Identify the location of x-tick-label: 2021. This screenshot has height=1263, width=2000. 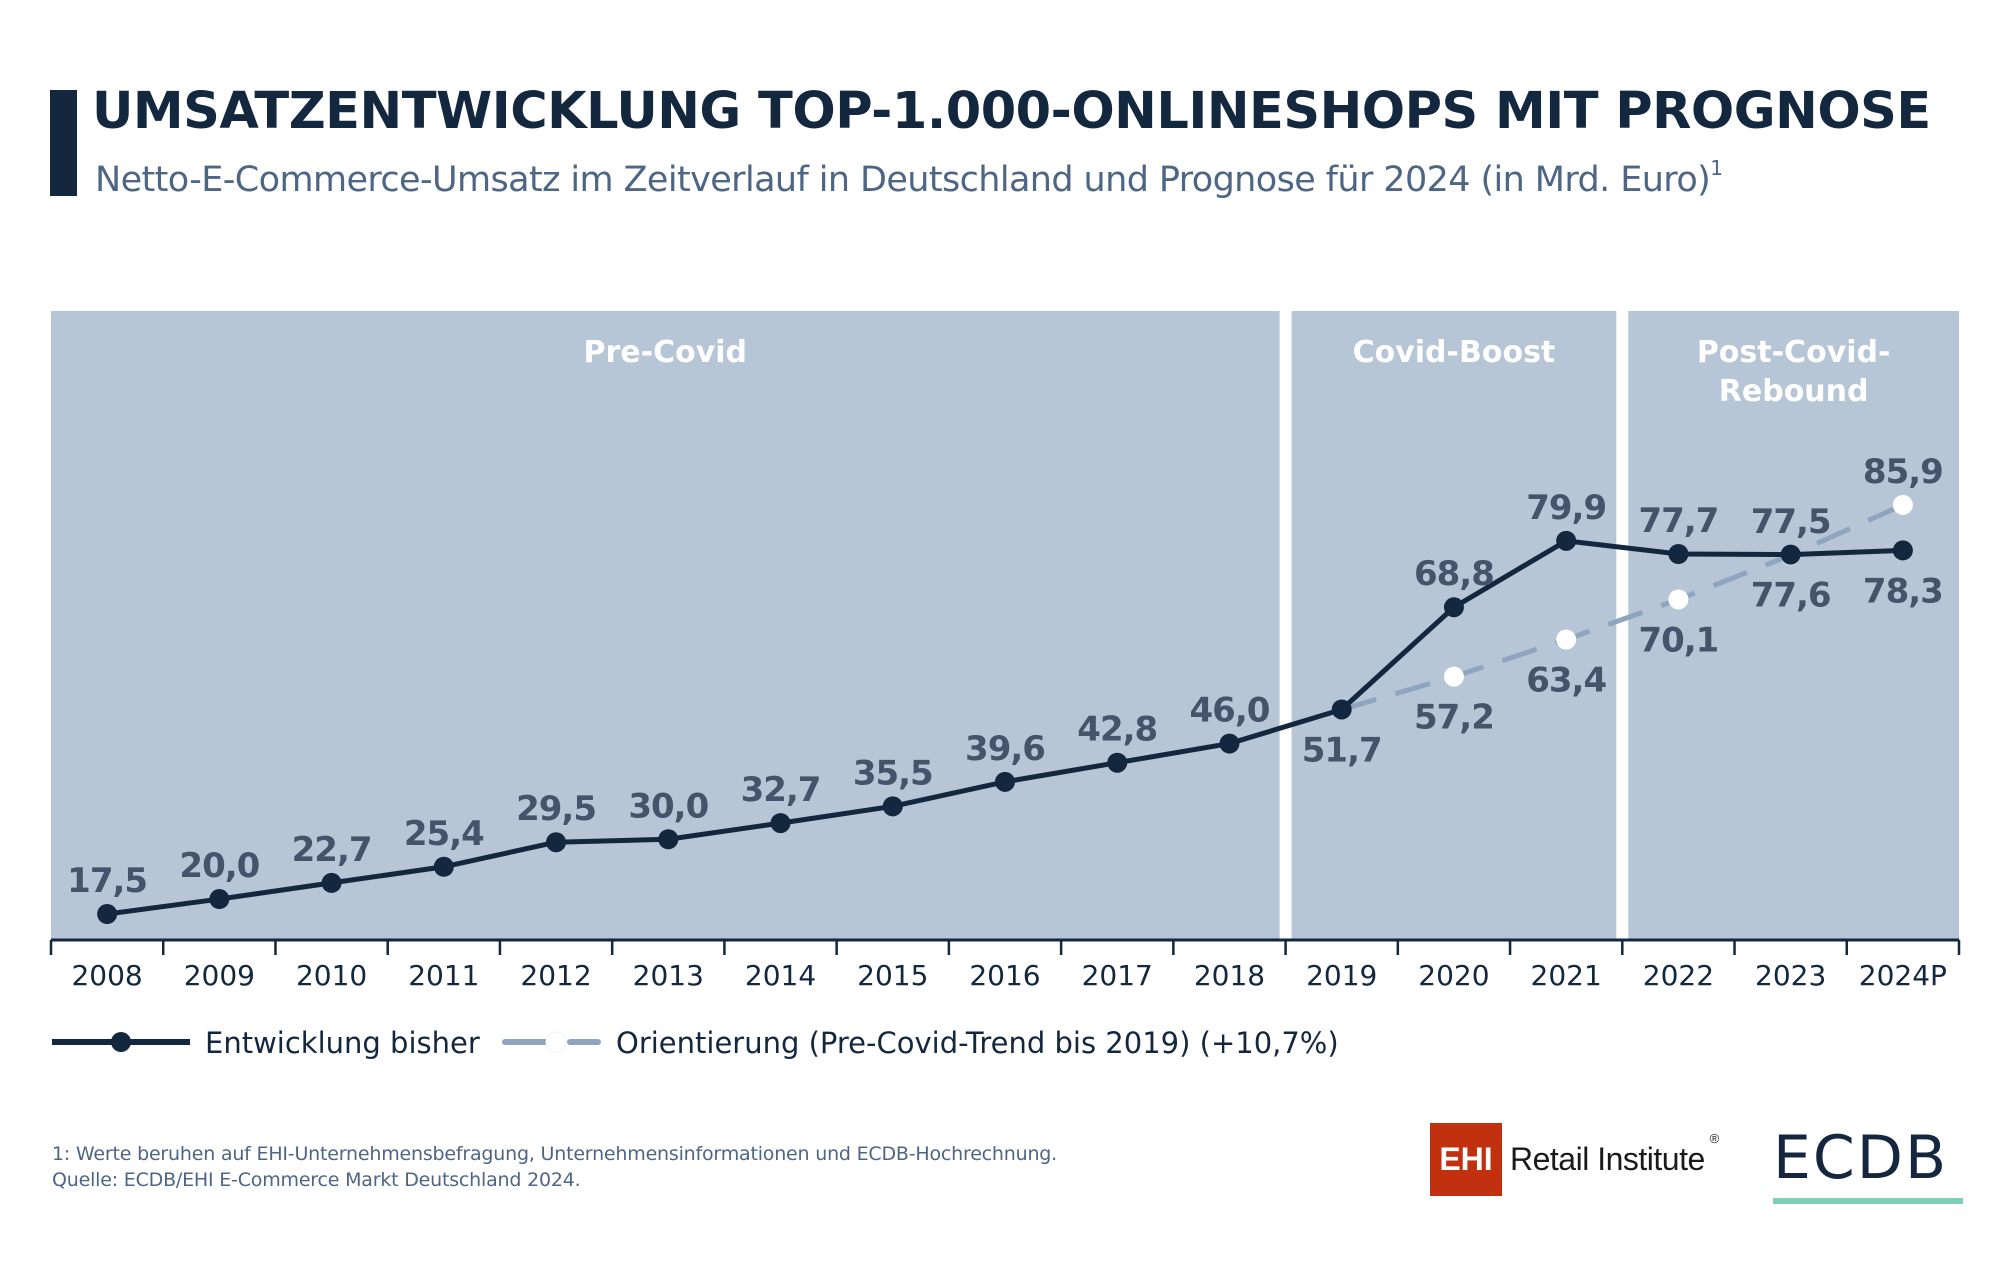
(1566, 975).